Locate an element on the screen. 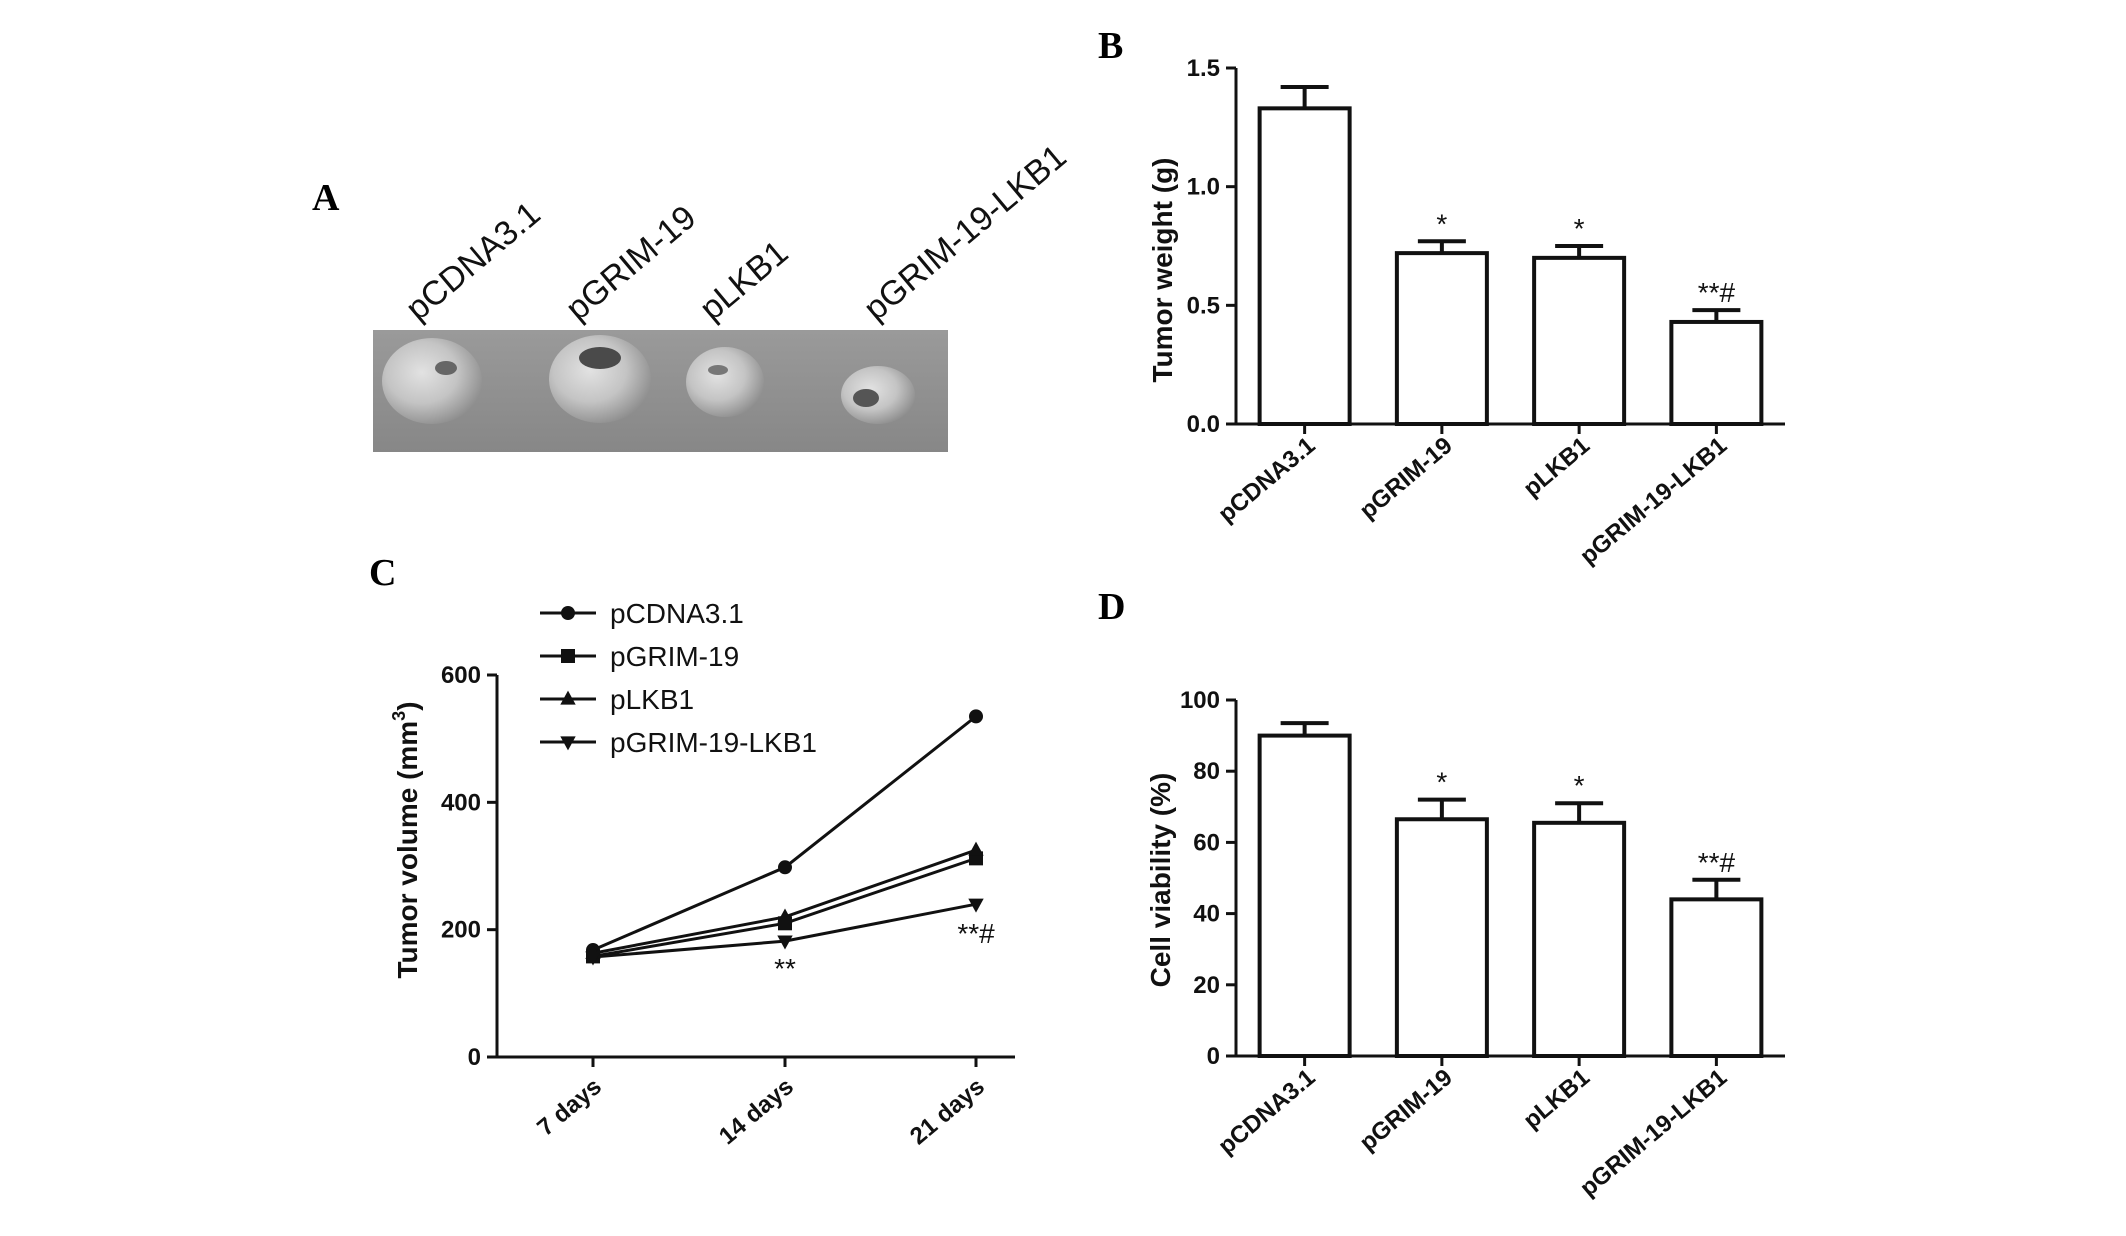 The width and height of the screenshot is (2126, 1236). panel-c-legend-label: pLKB1 is located at coordinates (652, 699).